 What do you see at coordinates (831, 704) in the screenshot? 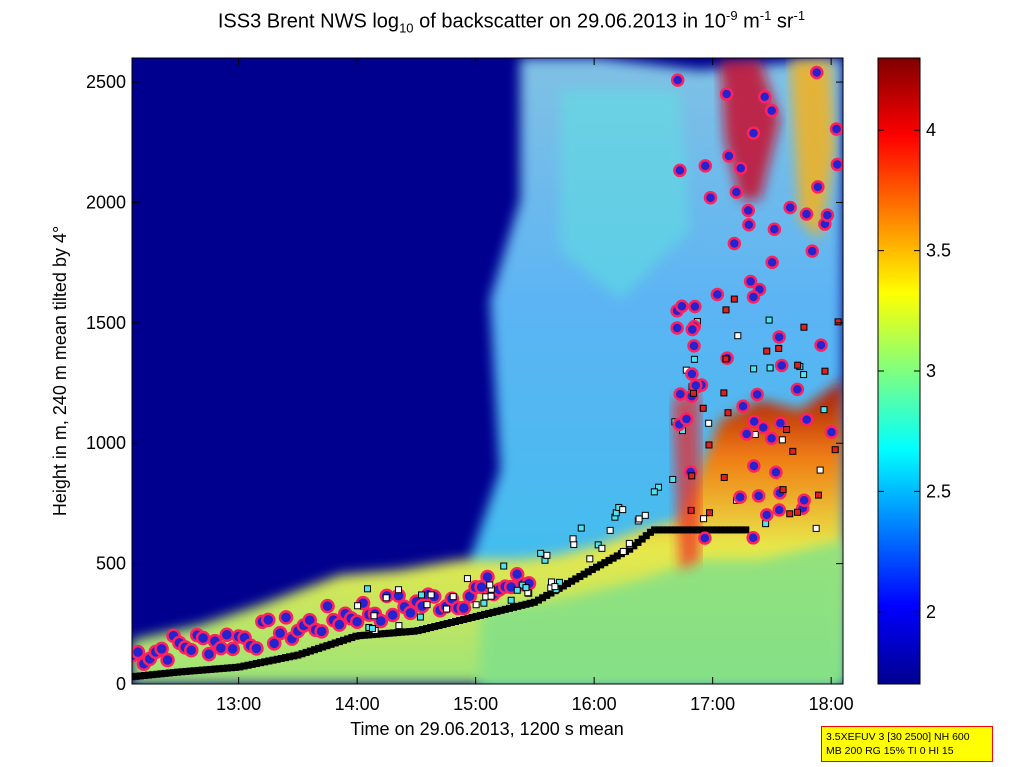
I see `x-tick-label: 18:00` at bounding box center [831, 704].